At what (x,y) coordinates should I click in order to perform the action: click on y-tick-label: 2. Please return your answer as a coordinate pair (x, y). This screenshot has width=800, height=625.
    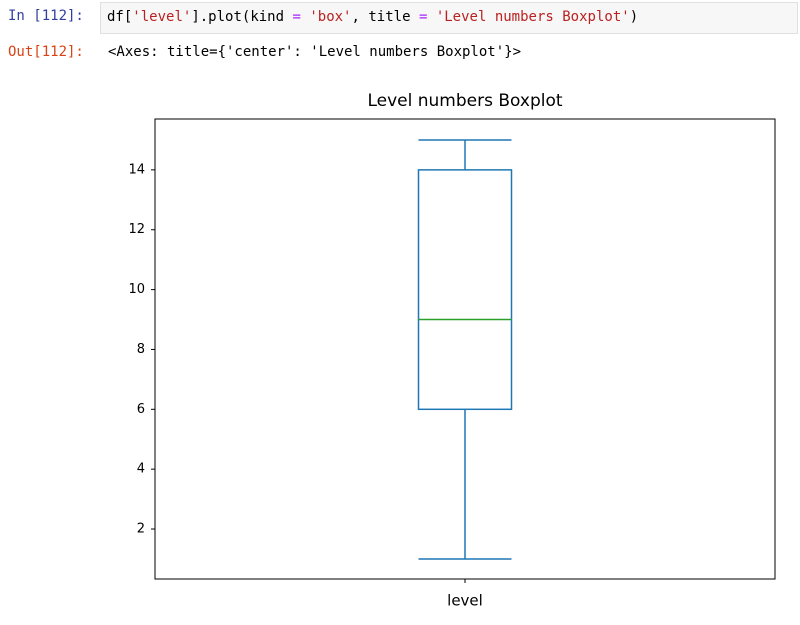
    Looking at the image, I should click on (141, 529).